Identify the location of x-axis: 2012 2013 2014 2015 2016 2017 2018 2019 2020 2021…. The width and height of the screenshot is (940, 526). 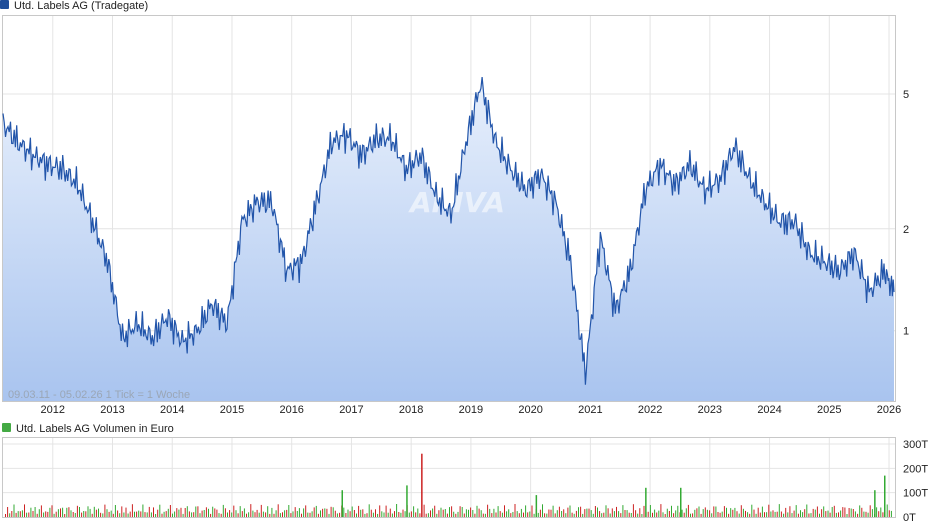
(471, 410).